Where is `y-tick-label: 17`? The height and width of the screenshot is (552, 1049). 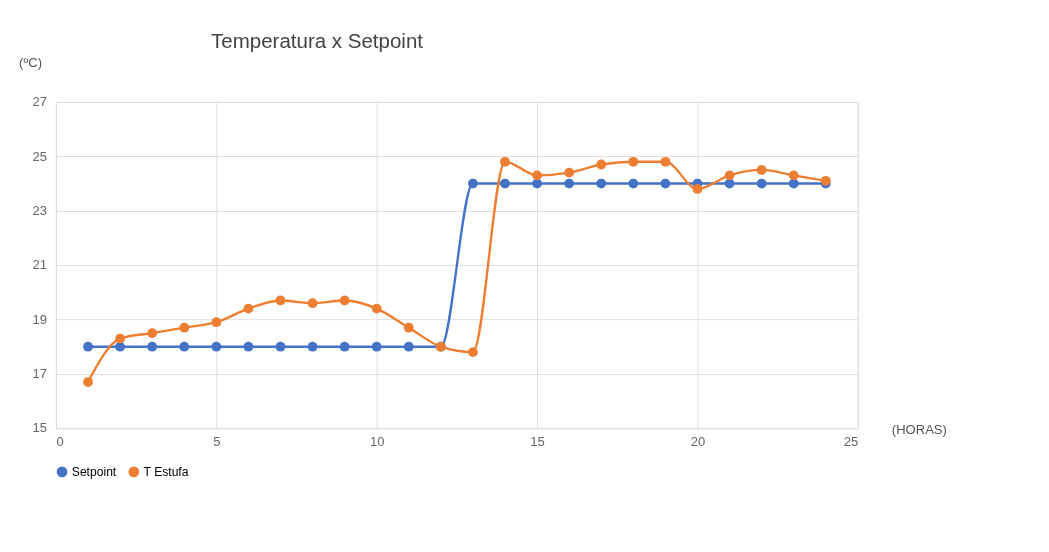 y-tick-label: 17 is located at coordinates (40, 374).